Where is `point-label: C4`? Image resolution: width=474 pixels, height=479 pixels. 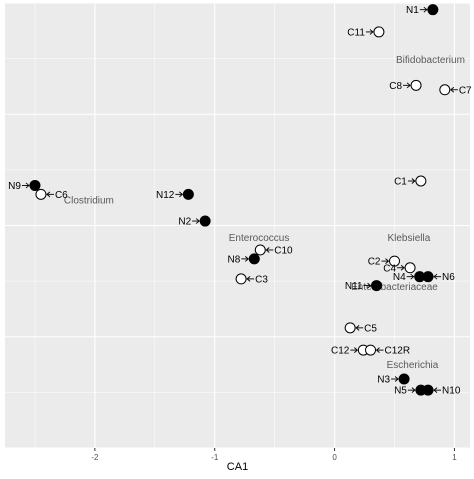
point-label: C4 is located at coordinates (389, 268).